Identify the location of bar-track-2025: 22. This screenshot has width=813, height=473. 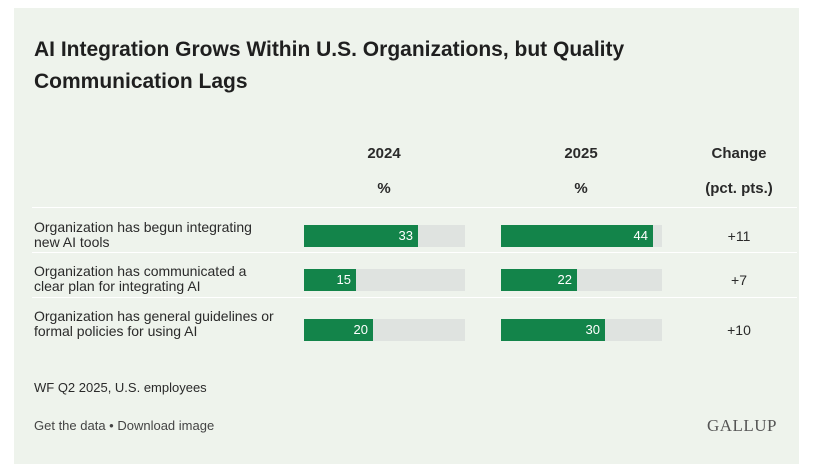
(581, 279).